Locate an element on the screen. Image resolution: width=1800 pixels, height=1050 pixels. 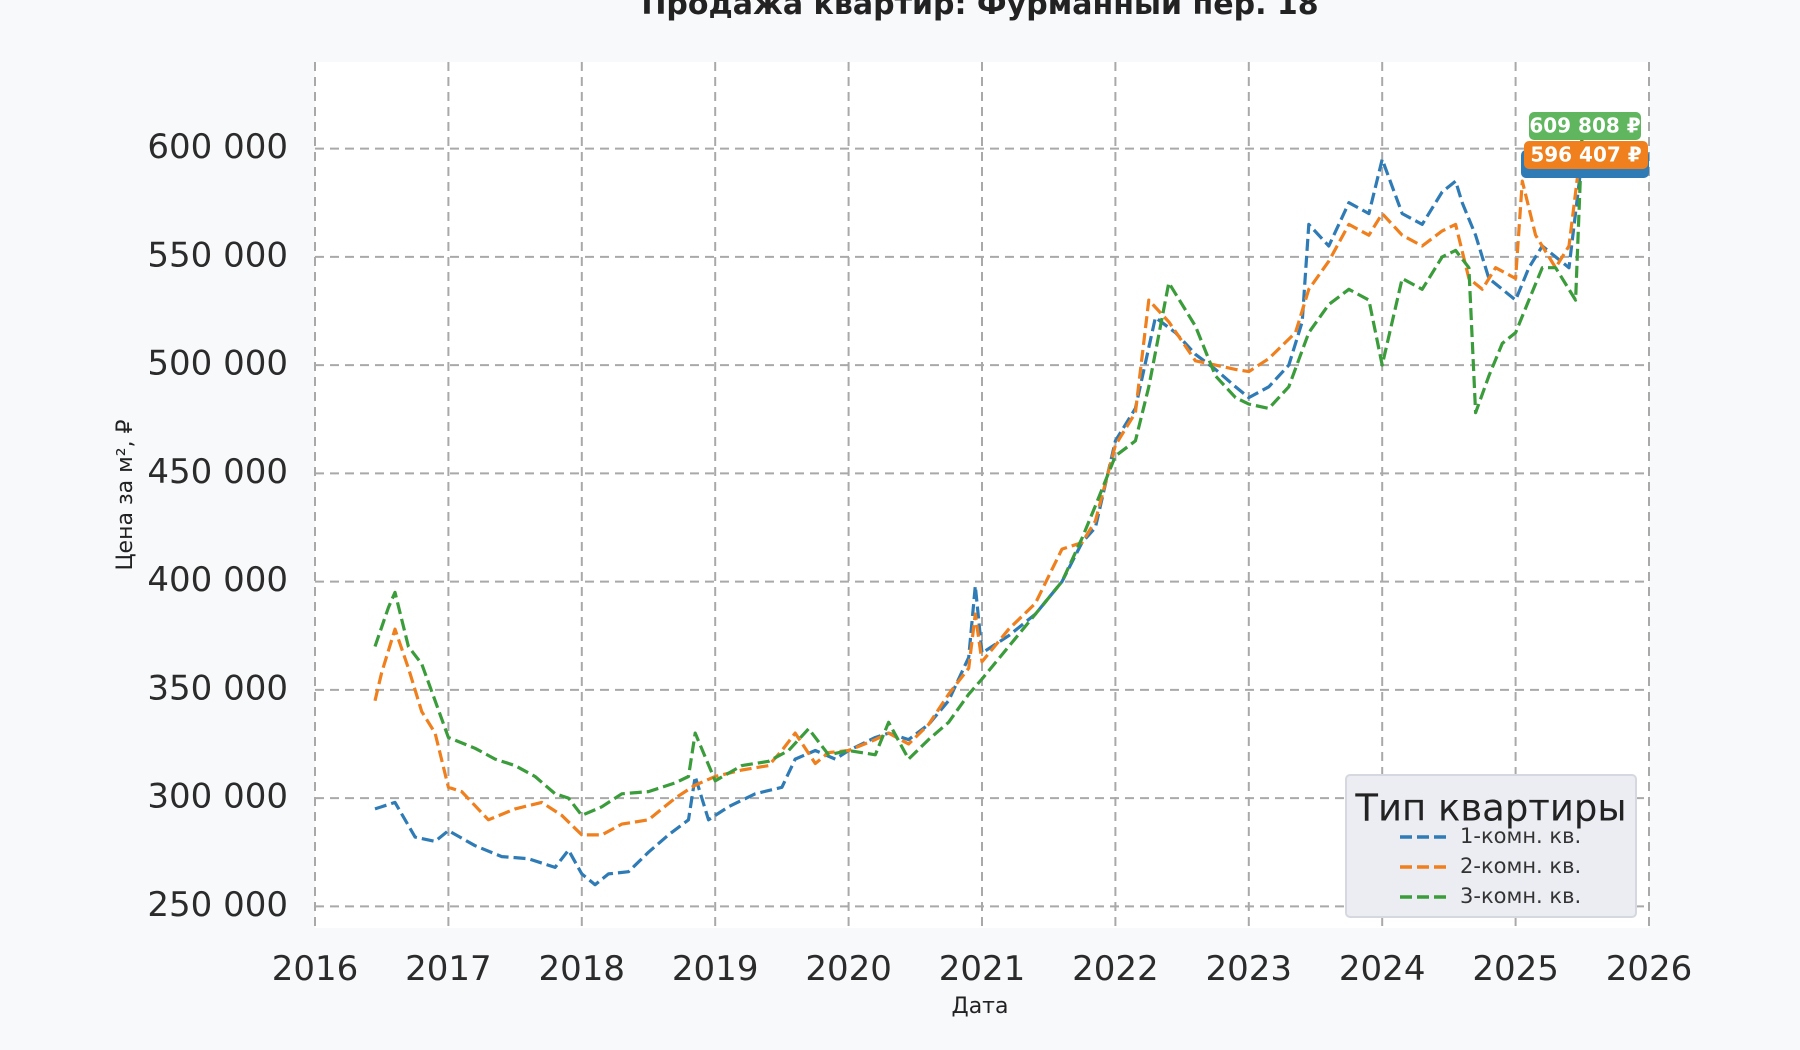
y-tick-label: 350 000 is located at coordinates (217, 688).